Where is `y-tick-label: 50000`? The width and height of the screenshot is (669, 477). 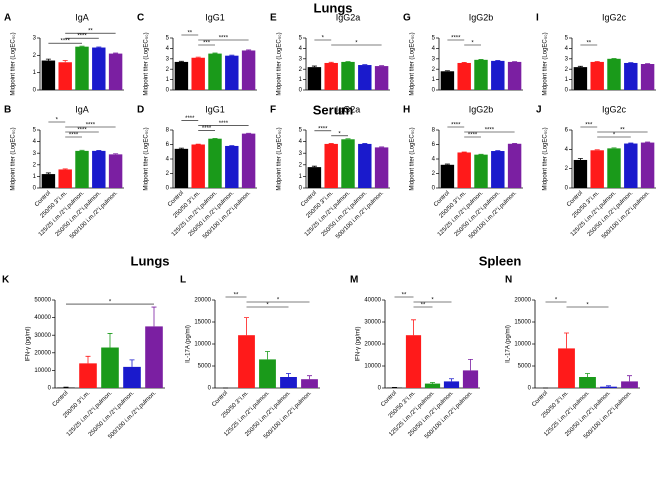
y-tick-label: 50000 is located at coordinates (42, 301).